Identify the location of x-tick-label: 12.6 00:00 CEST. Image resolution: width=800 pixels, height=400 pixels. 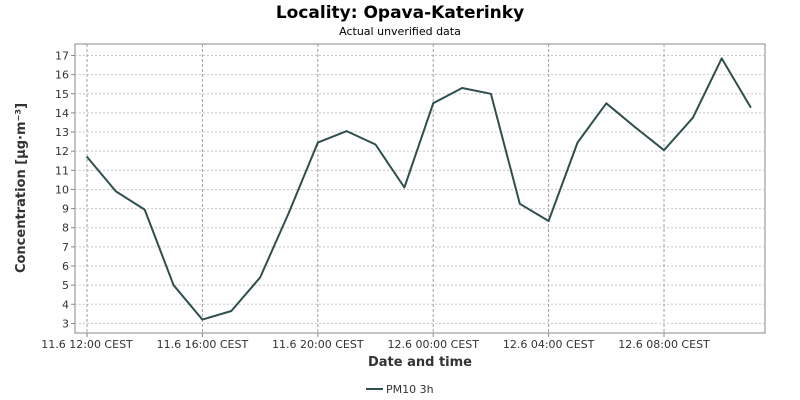
(433, 344).